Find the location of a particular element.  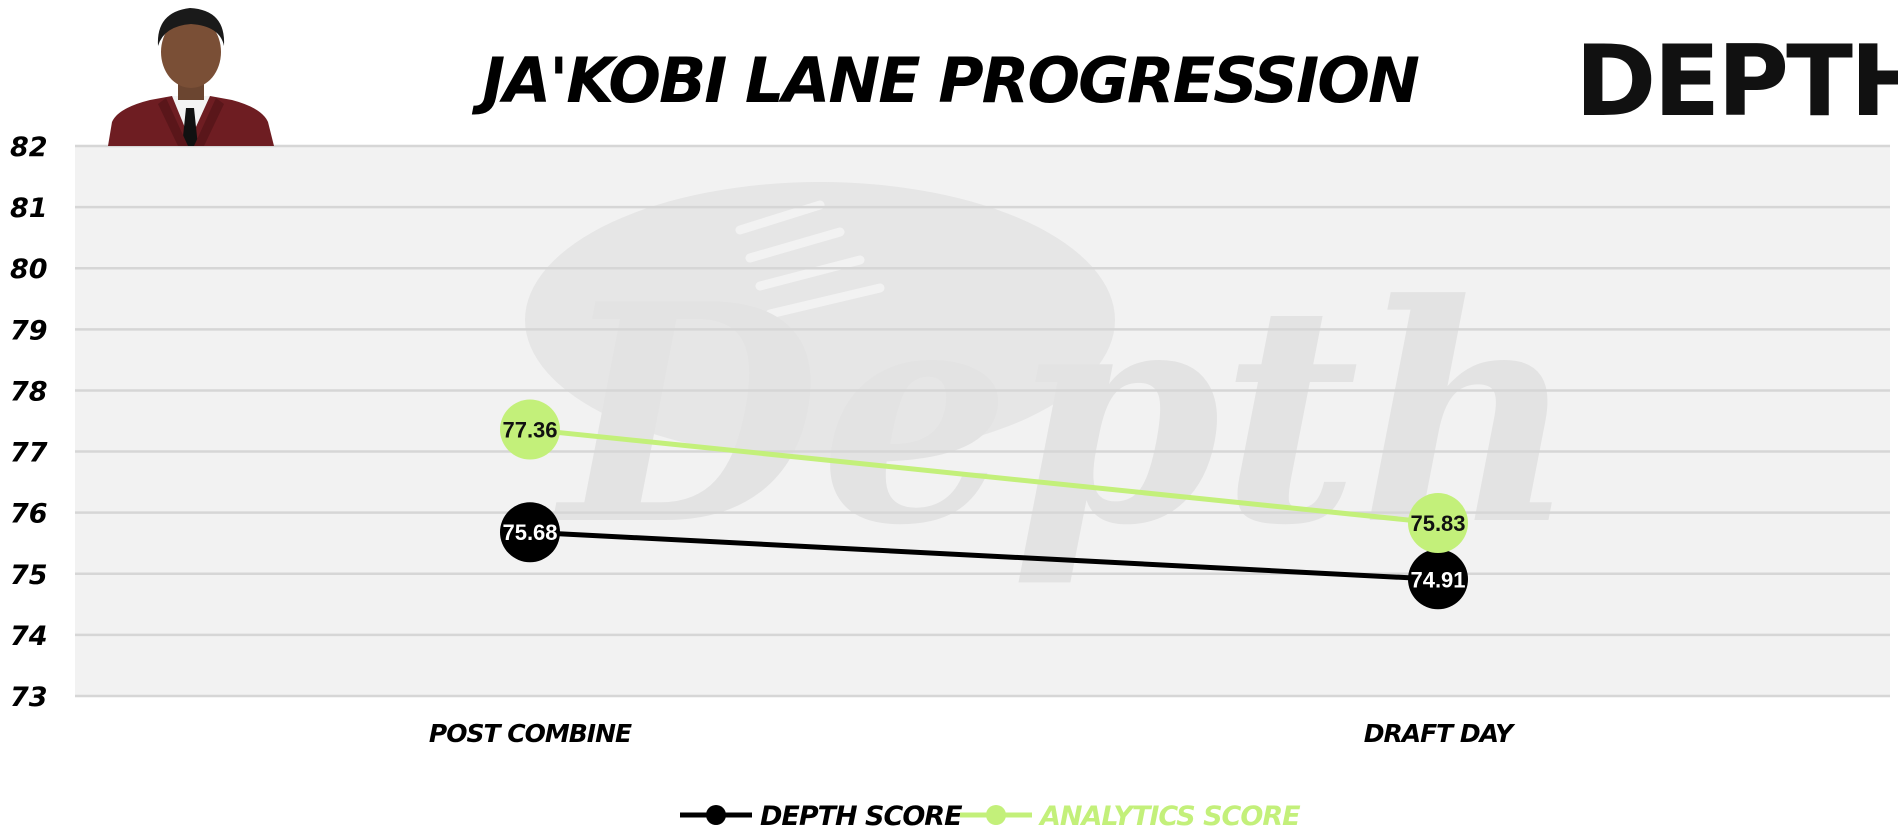

data-label: 75.68 is located at coordinates (529, 532).